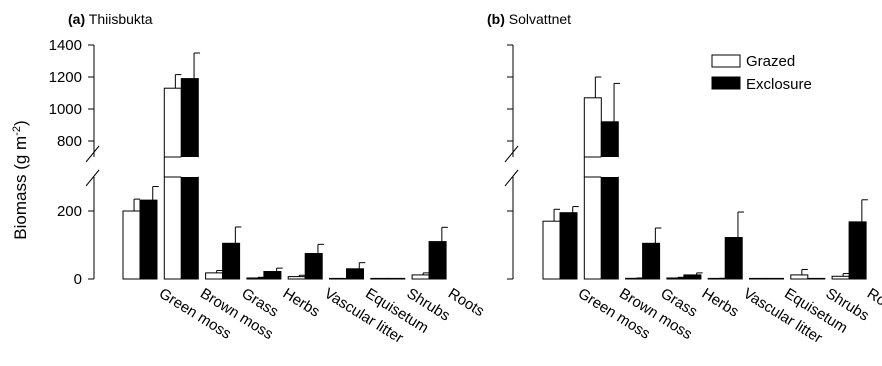 The height and width of the screenshot is (366, 882). I want to click on bar-grazed-grass, so click(214, 276).